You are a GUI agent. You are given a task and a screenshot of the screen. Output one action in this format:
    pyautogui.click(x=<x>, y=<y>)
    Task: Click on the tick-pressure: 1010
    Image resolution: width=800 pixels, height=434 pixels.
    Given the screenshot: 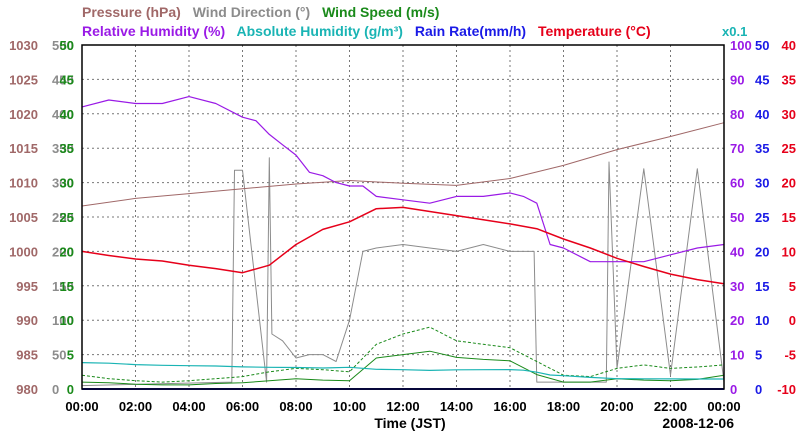 What is the action you would take?
    pyautogui.click(x=23, y=183)
    